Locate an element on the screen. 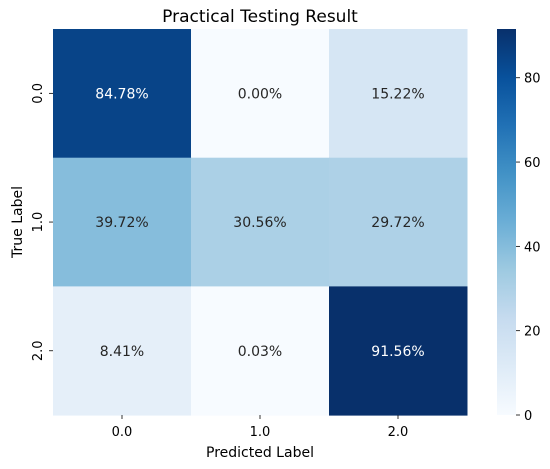 Image resolution: width=550 pixels, height=469 pixels. x-tick-label: 2.0 is located at coordinates (398, 432).